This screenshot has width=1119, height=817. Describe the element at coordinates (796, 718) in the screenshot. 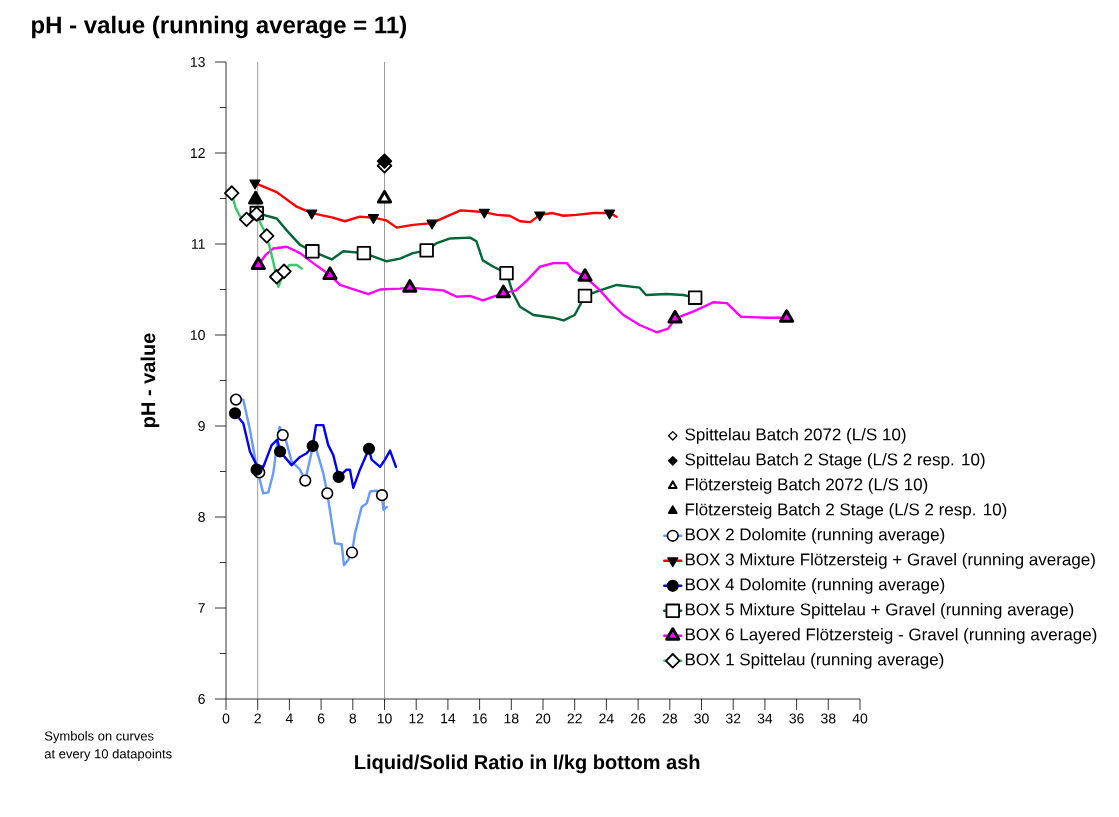

I see `x-tick-label: 36` at that location.